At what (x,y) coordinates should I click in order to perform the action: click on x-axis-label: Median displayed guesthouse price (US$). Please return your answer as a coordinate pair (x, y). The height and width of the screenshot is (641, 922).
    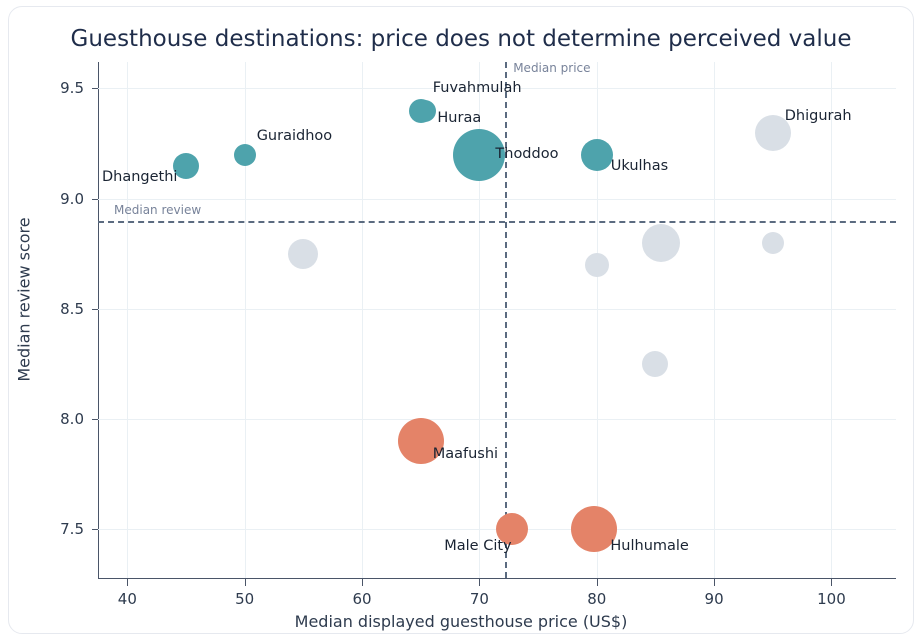
    Looking at the image, I should click on (461, 621).